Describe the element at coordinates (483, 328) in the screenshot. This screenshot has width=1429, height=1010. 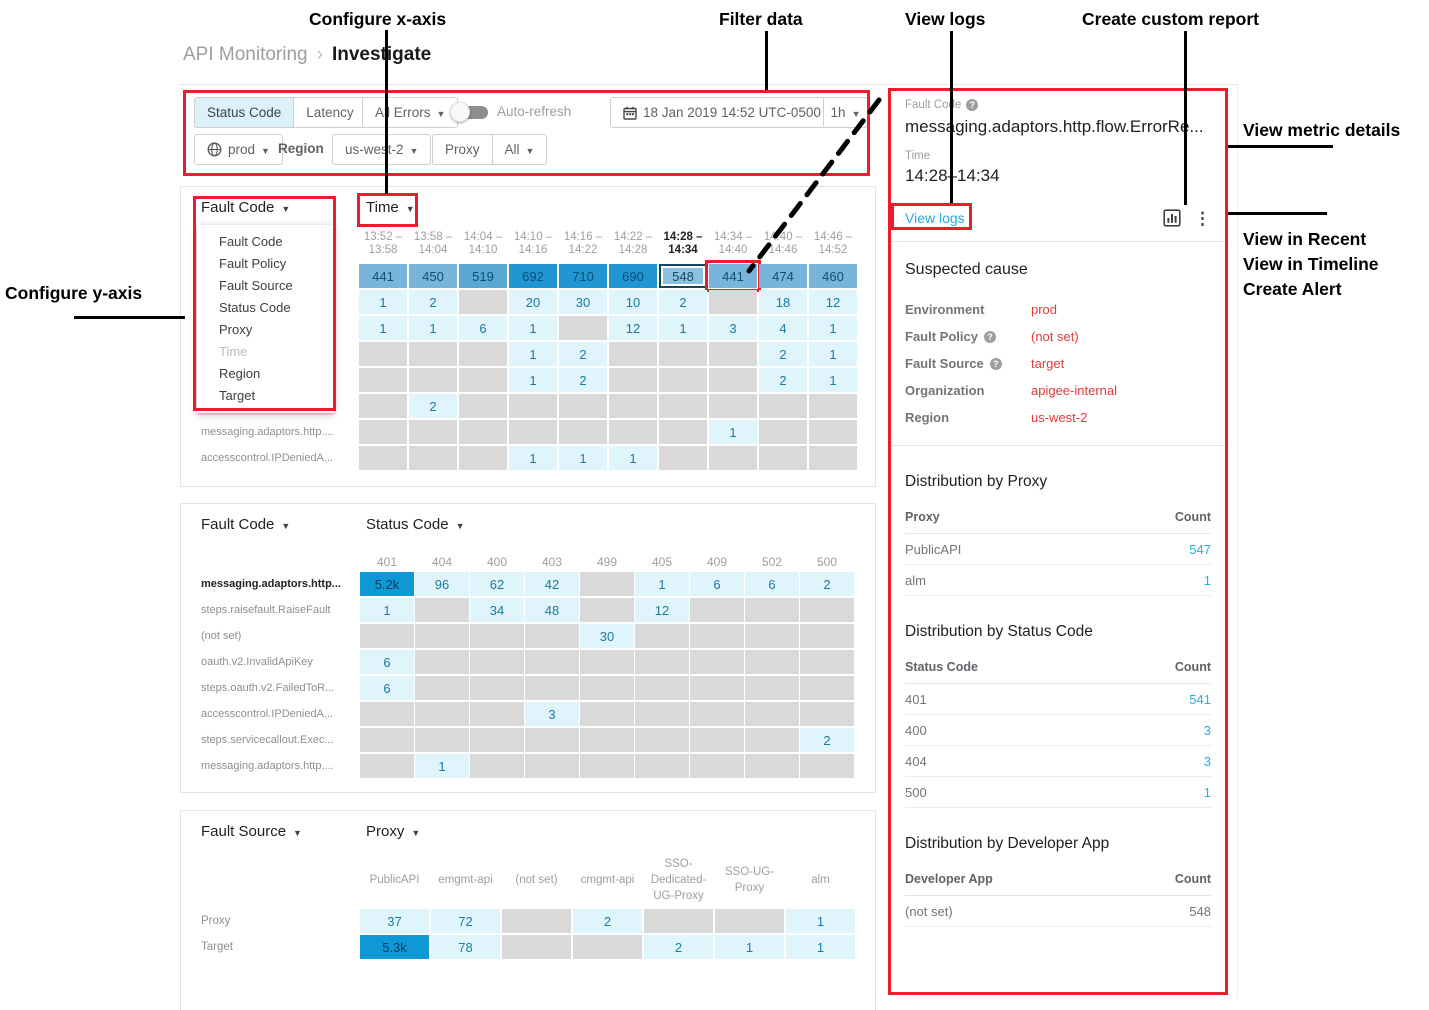
I see `heatmap-cell: 6` at that location.